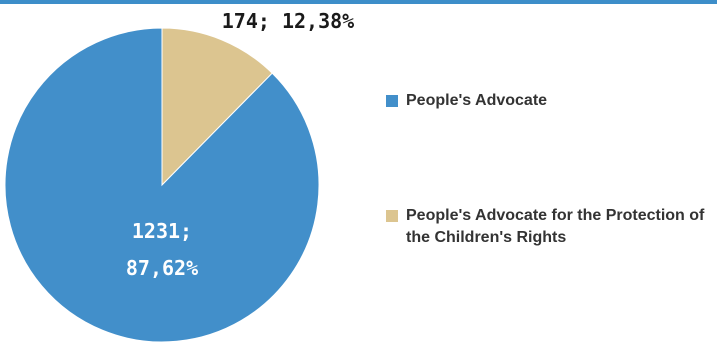  What do you see at coordinates (162, 231) in the screenshot?
I see `data-label-peoples-advocate-value: 1231;` at bounding box center [162, 231].